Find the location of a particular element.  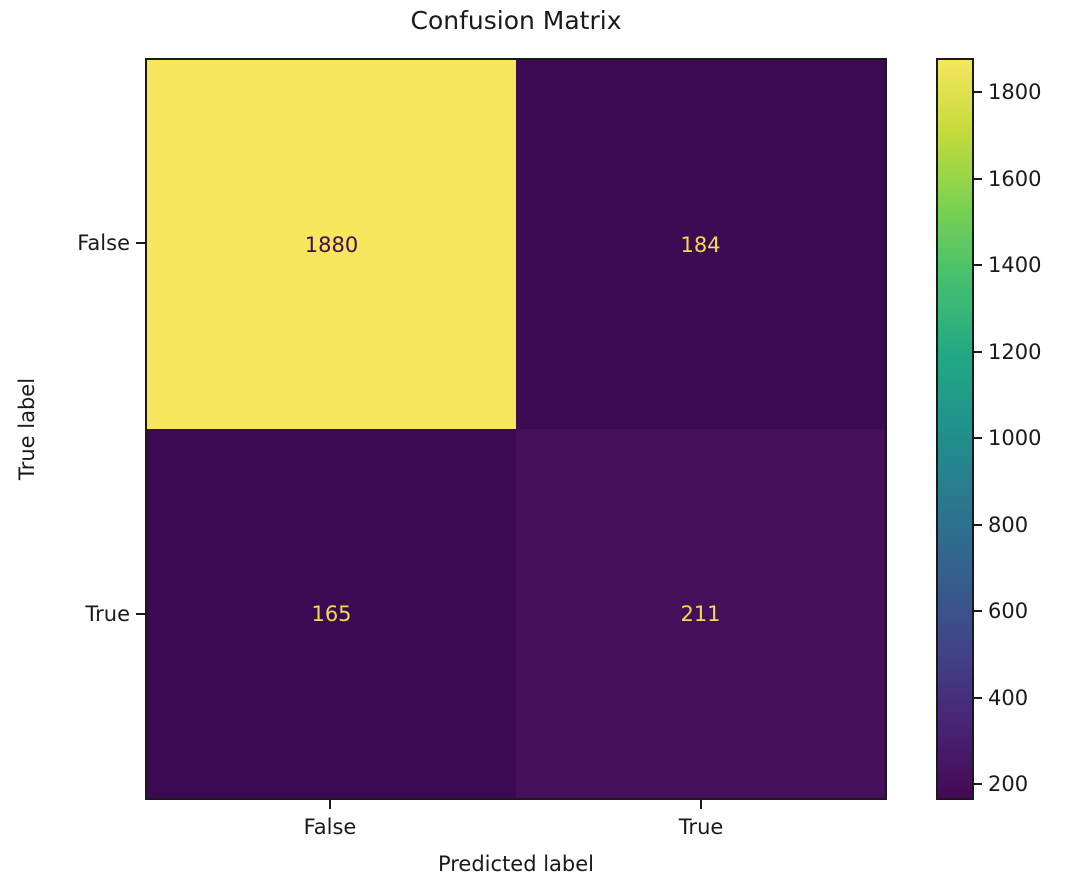

colorbar-tick-label: 600 is located at coordinates (1008, 611).